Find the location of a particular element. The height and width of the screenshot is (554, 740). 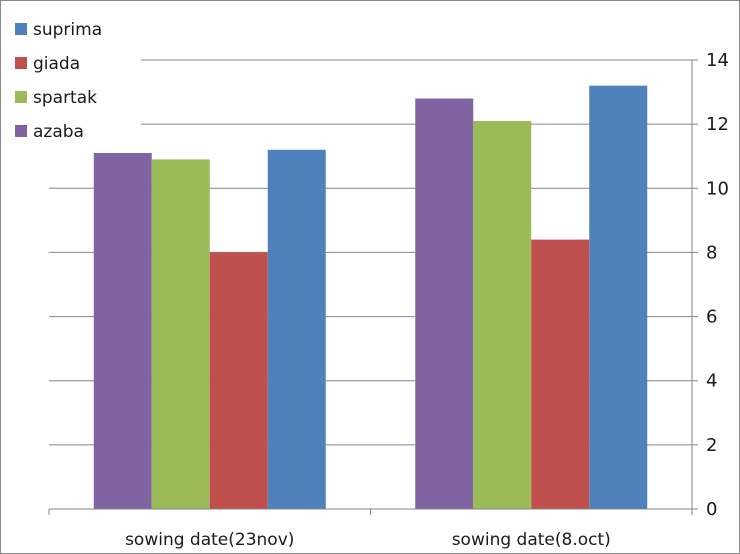

y-tick-label: 2 is located at coordinates (711, 445).